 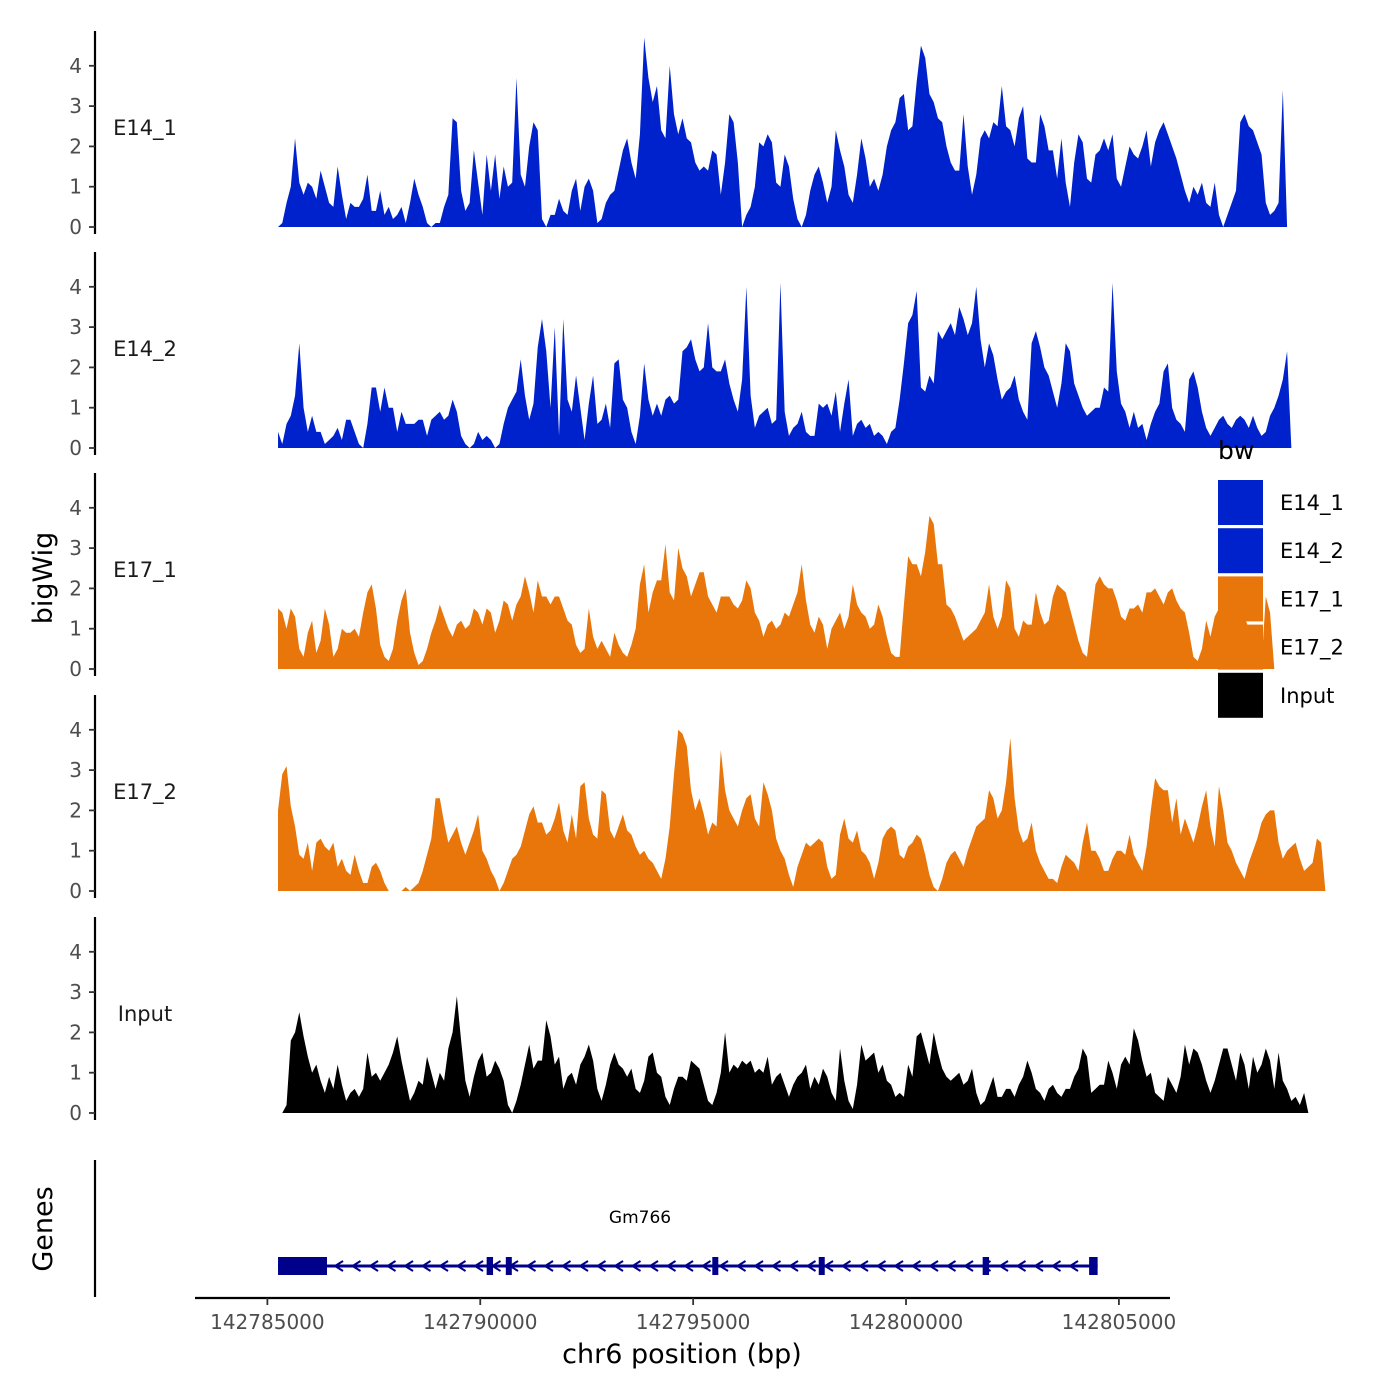 I want to click on legend-label: E17_1, so click(x=1312, y=599).